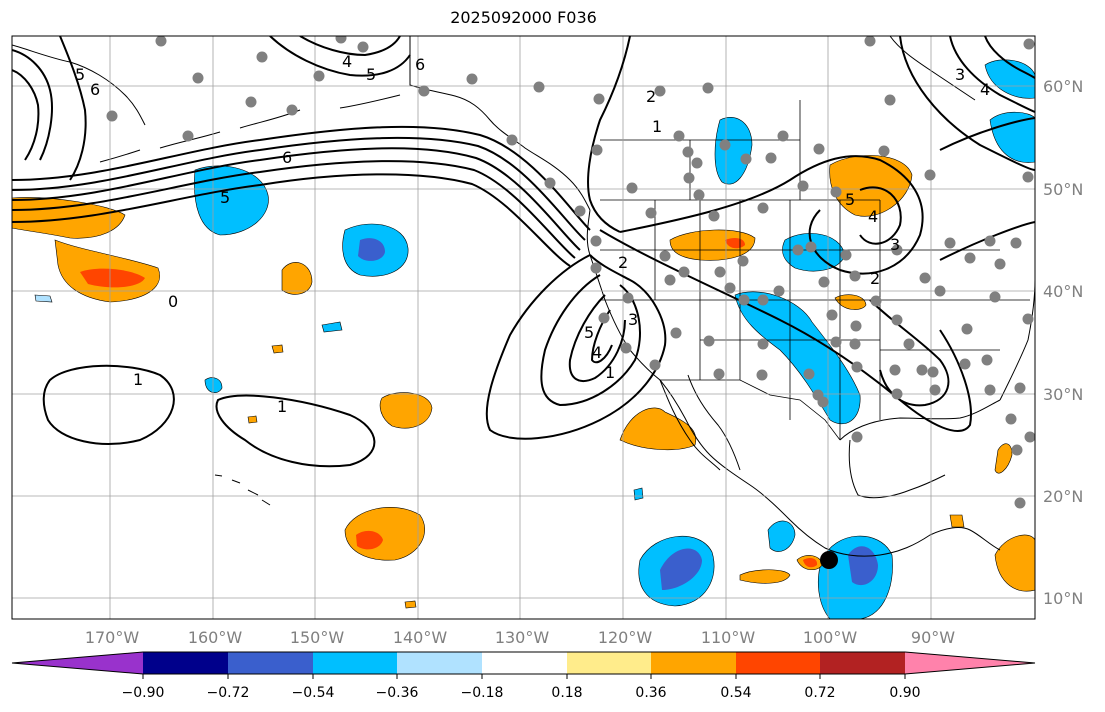 The width and height of the screenshot is (1105, 712). What do you see at coordinates (143, 693) in the screenshot?
I see `colorbar-tick-label: −0.90` at bounding box center [143, 693].